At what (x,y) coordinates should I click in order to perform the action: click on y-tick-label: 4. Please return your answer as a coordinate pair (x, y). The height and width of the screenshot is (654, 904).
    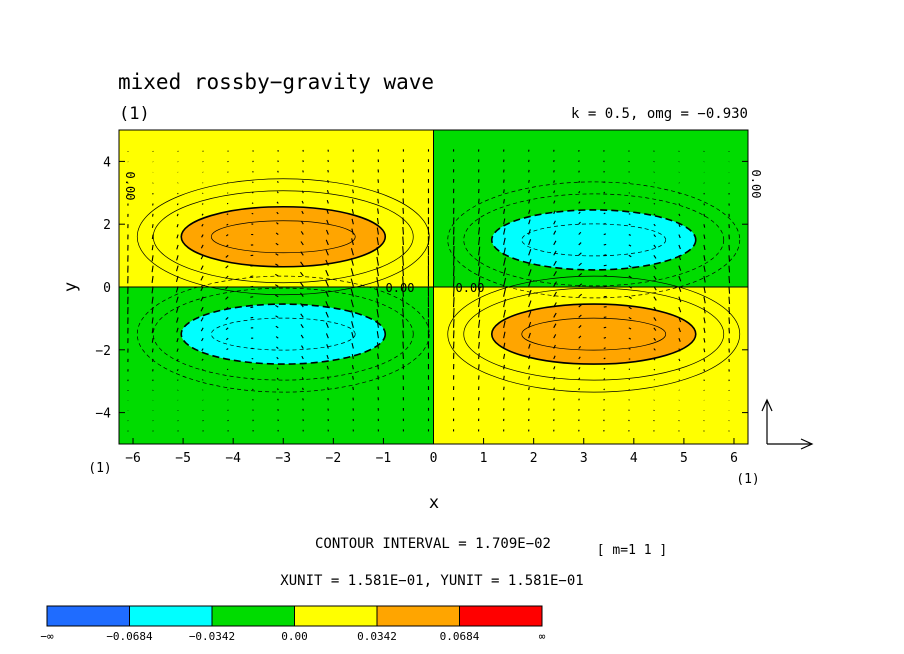
    Looking at the image, I should click on (107, 162).